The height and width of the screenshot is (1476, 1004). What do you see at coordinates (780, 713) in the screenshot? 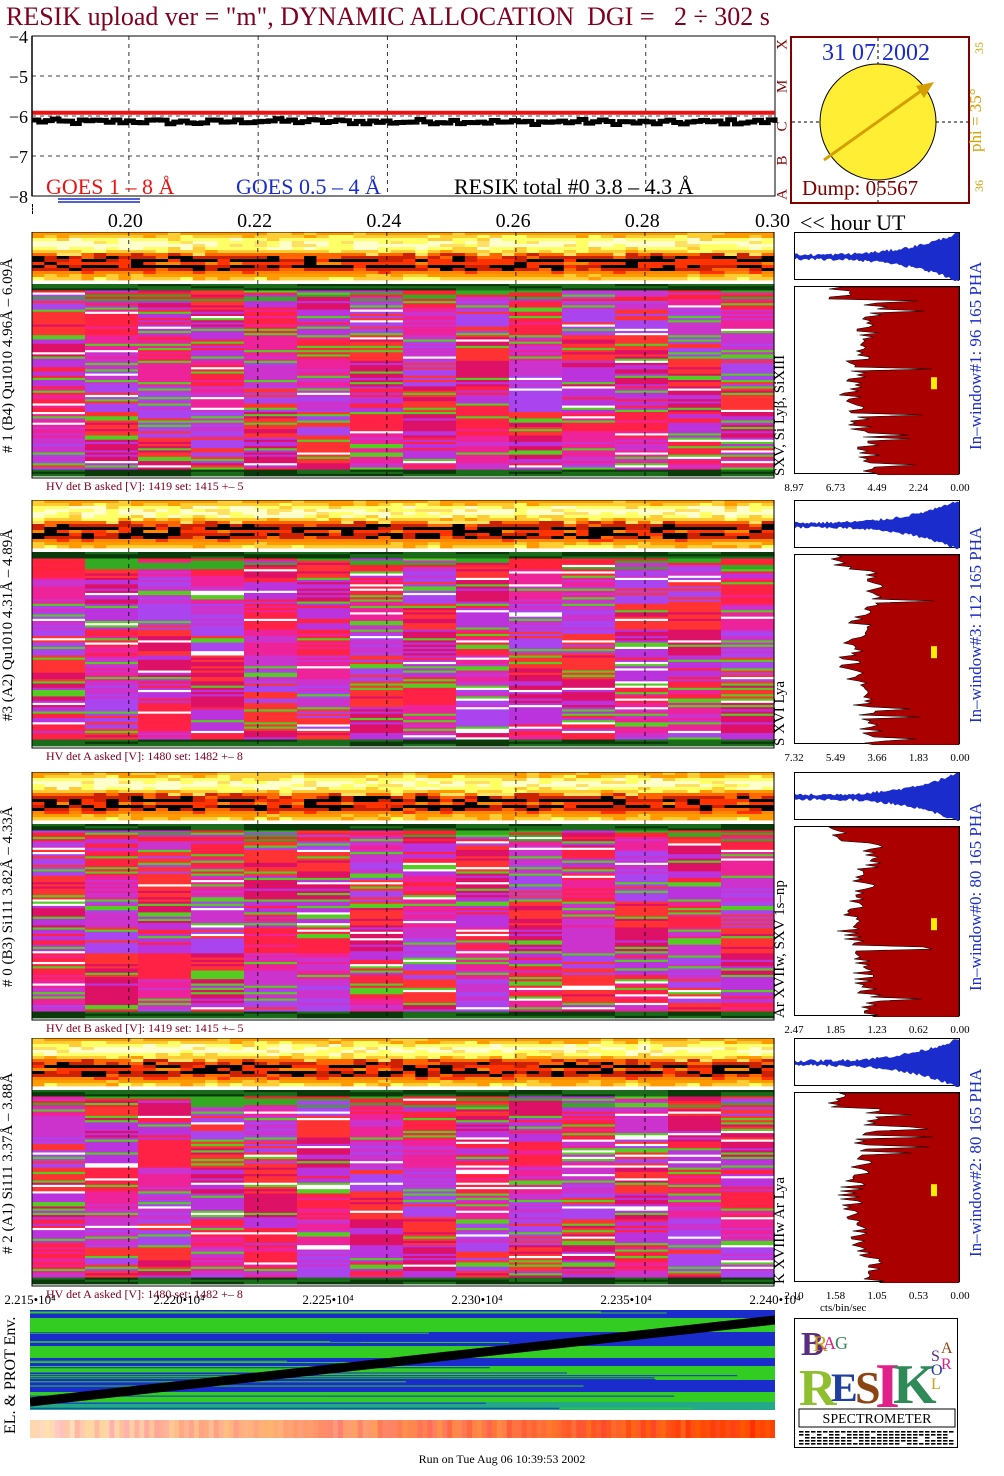
I see `channel-lines-label: S XVI Lya` at bounding box center [780, 713].